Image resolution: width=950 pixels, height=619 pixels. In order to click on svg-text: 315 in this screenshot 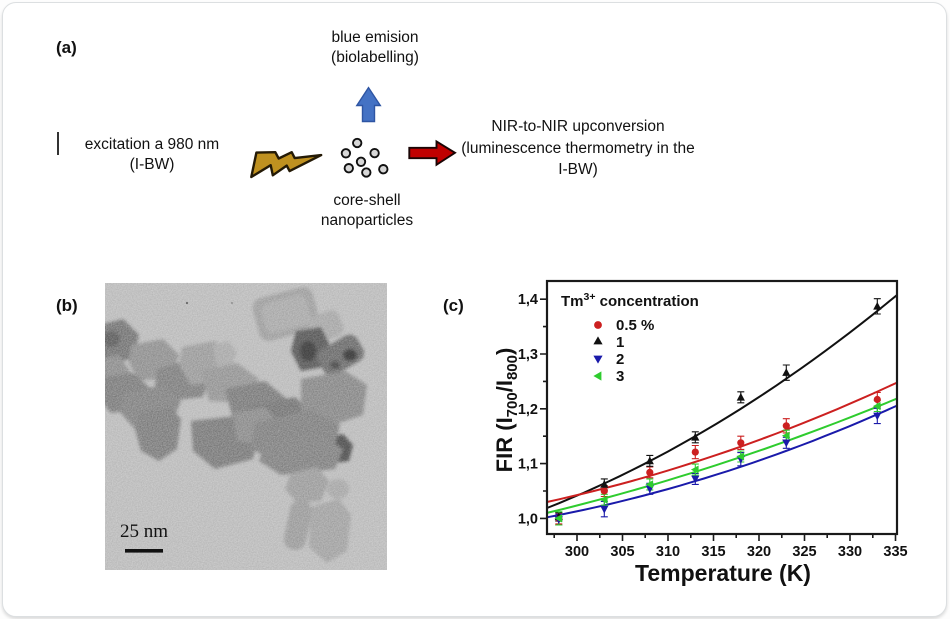, I will do `click(713, 552)`.